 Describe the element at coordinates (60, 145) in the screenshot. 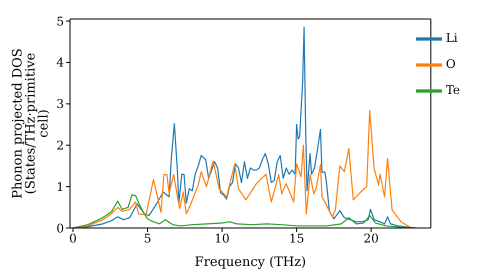

I see `y-tick-label: 2` at that location.